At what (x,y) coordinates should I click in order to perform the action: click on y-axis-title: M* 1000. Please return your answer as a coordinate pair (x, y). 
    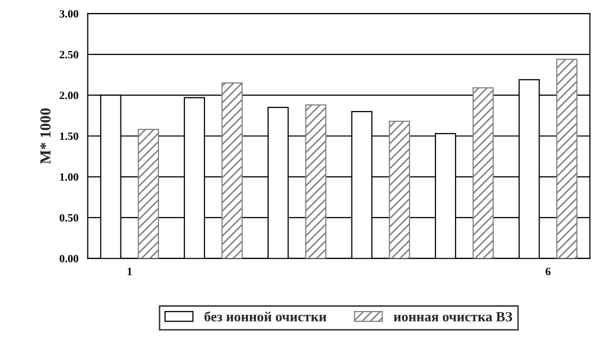
    Looking at the image, I should click on (45, 136).